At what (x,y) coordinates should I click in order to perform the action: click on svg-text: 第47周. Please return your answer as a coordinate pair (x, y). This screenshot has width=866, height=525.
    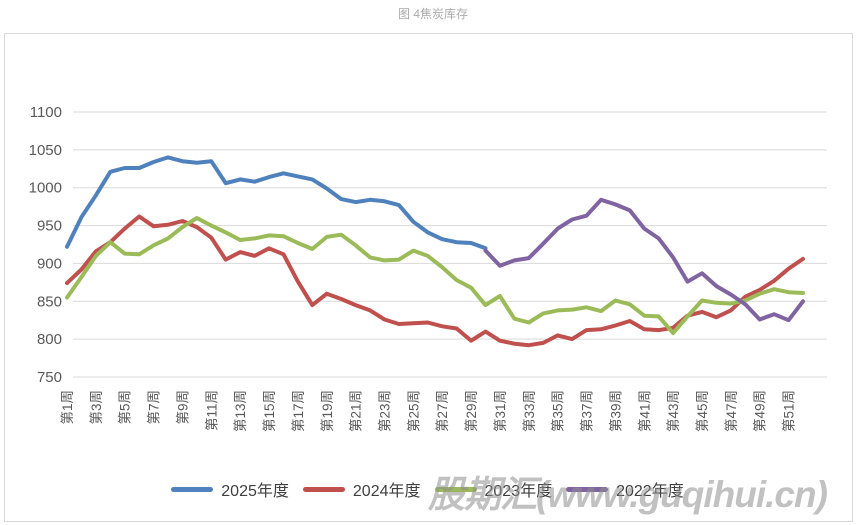
    Looking at the image, I should click on (731, 411).